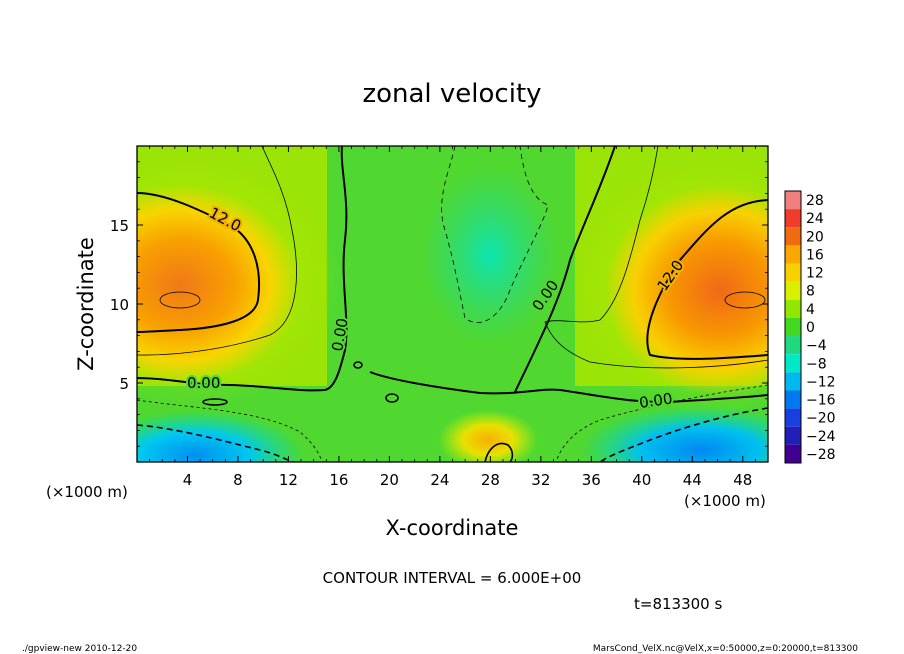  What do you see at coordinates (821, 382) in the screenshot?
I see `colorbar-level-label: −12` at bounding box center [821, 382].